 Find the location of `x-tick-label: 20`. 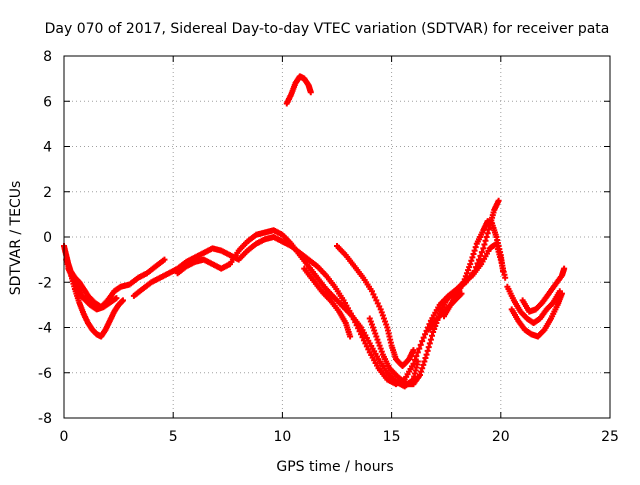

x-tick-label: 20 is located at coordinates (501, 437).